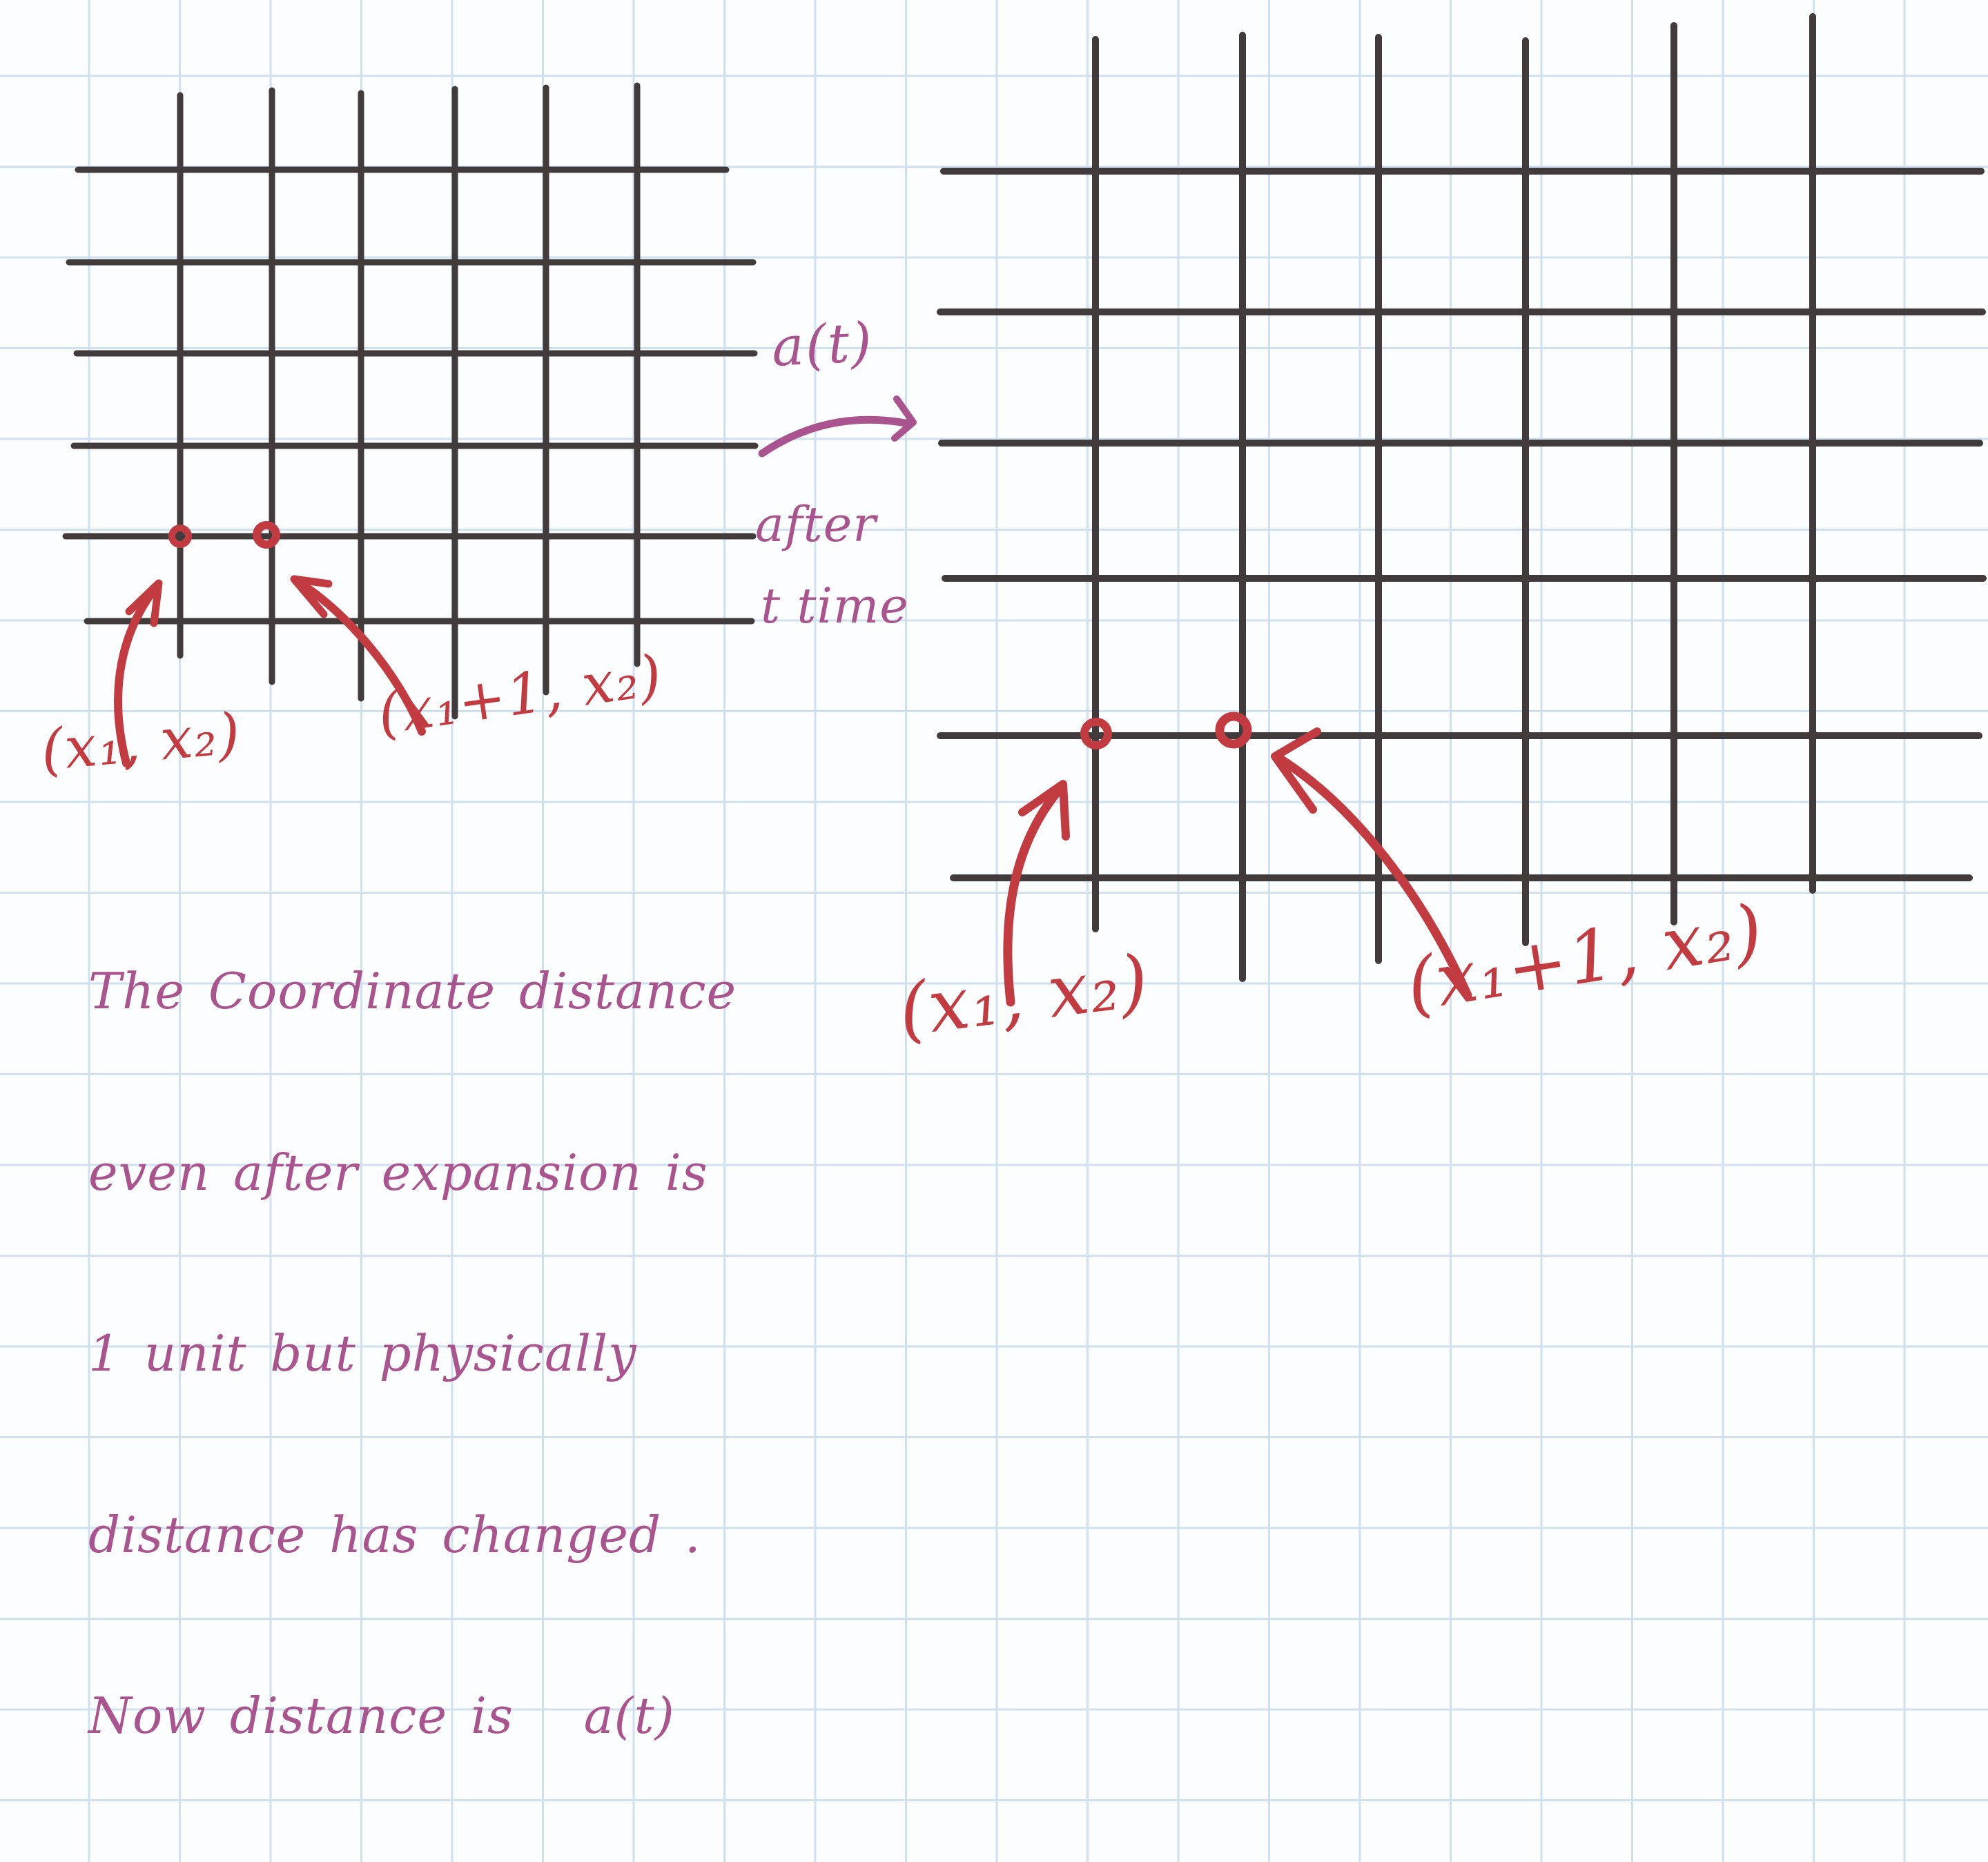  I want to click on left-grid, so click(410, 401).